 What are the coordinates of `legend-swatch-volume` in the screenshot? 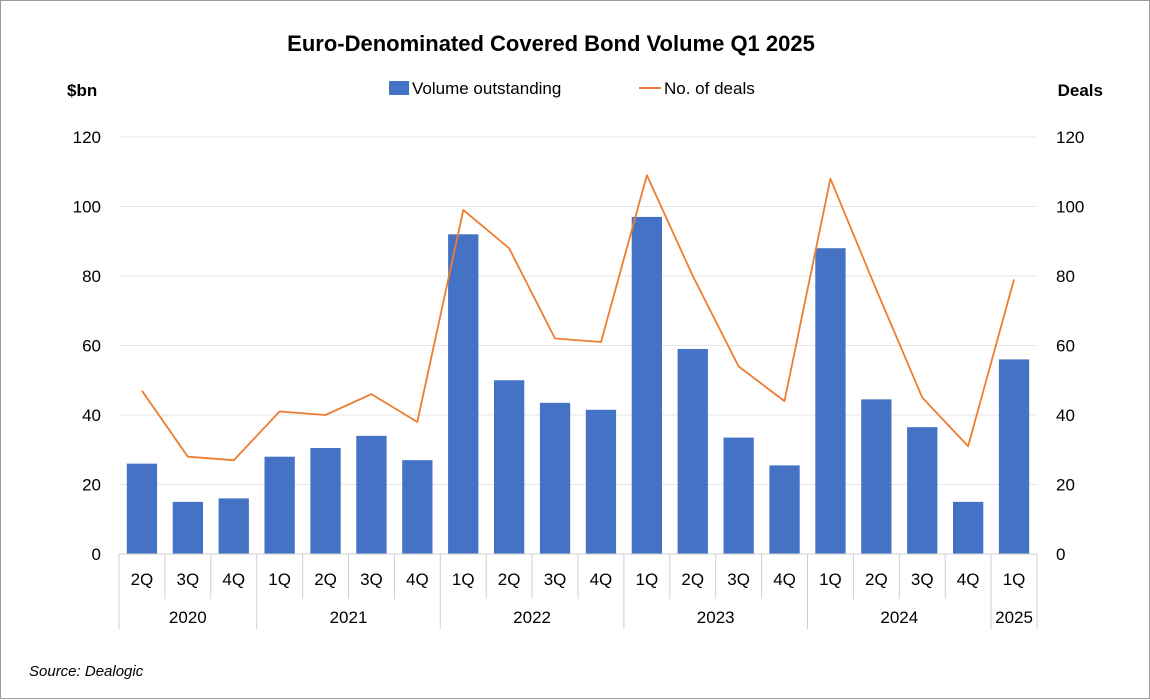 It's located at (399, 88).